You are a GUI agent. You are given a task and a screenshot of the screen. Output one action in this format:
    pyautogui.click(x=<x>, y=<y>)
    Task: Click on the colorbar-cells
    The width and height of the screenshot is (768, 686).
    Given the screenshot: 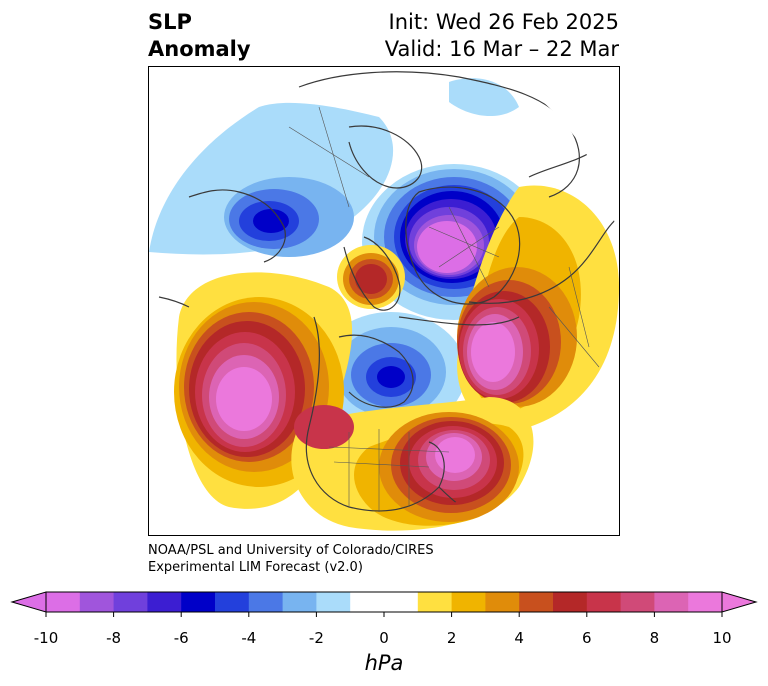 What is the action you would take?
    pyautogui.click(x=384, y=602)
    